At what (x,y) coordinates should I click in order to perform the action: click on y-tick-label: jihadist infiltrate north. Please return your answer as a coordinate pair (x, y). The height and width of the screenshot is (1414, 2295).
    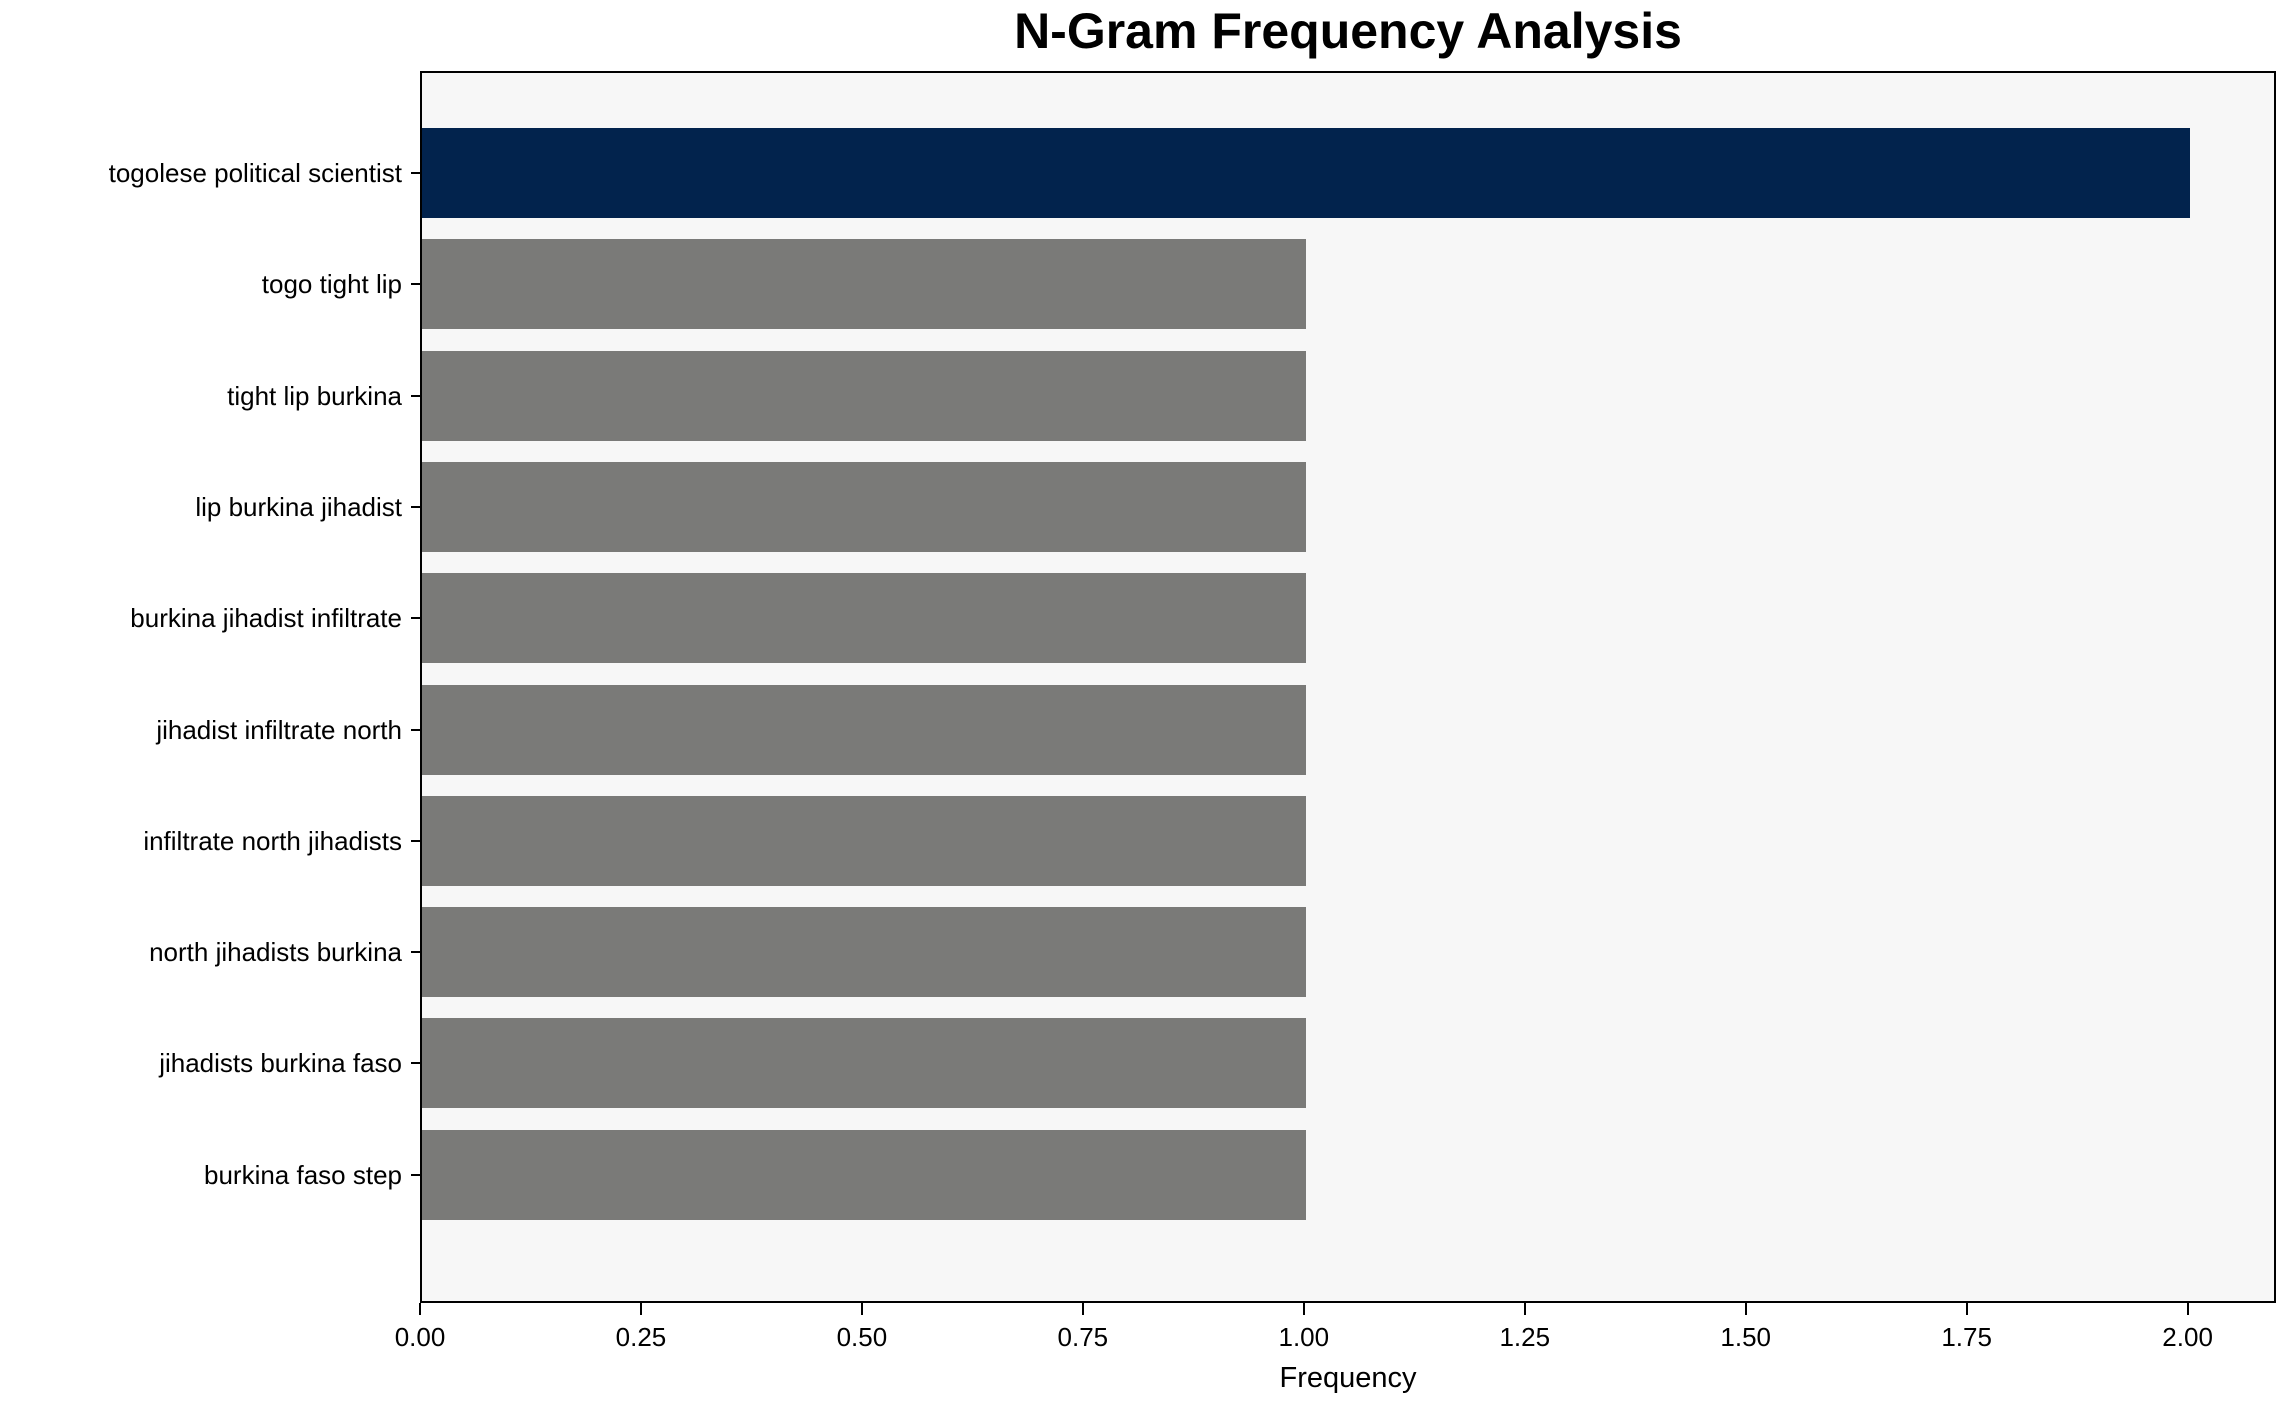
    Looking at the image, I should click on (279, 729).